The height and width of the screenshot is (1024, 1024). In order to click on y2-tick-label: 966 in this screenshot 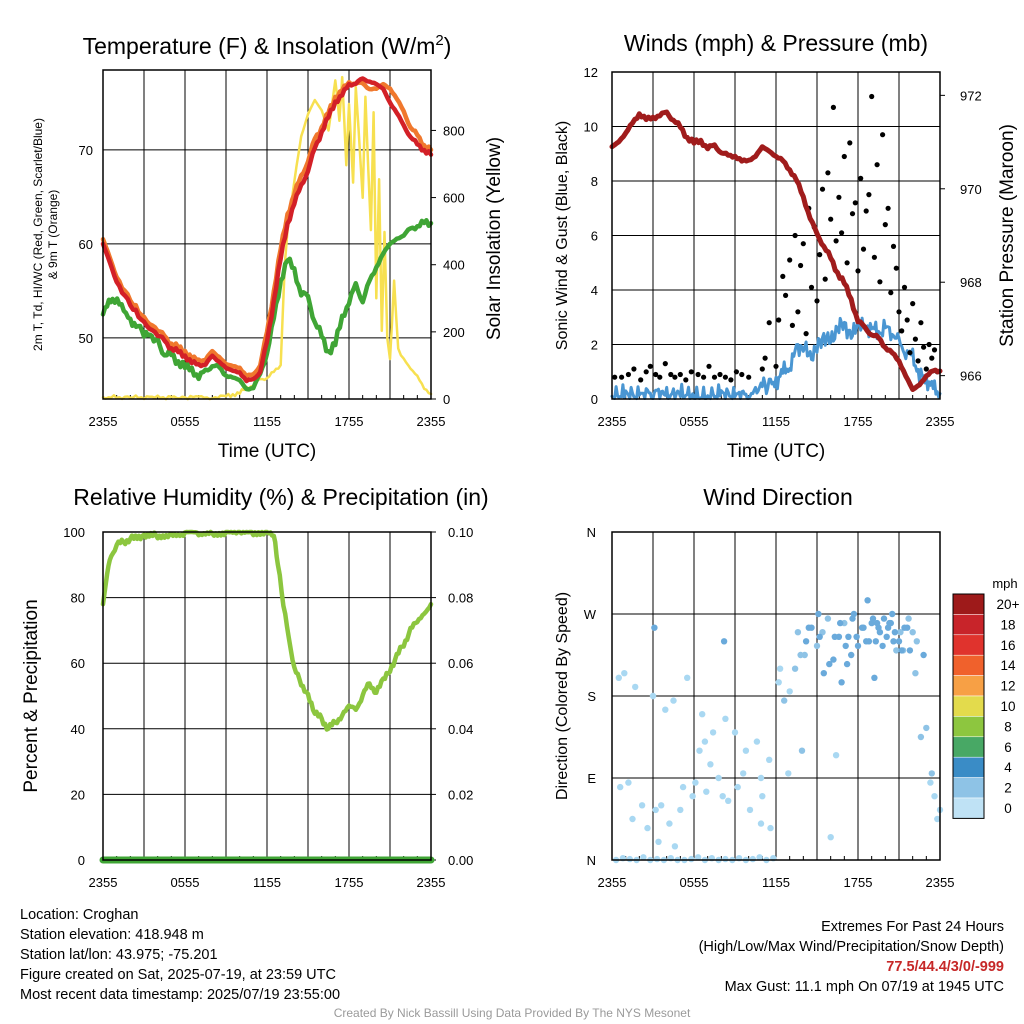, I will do `click(971, 376)`.